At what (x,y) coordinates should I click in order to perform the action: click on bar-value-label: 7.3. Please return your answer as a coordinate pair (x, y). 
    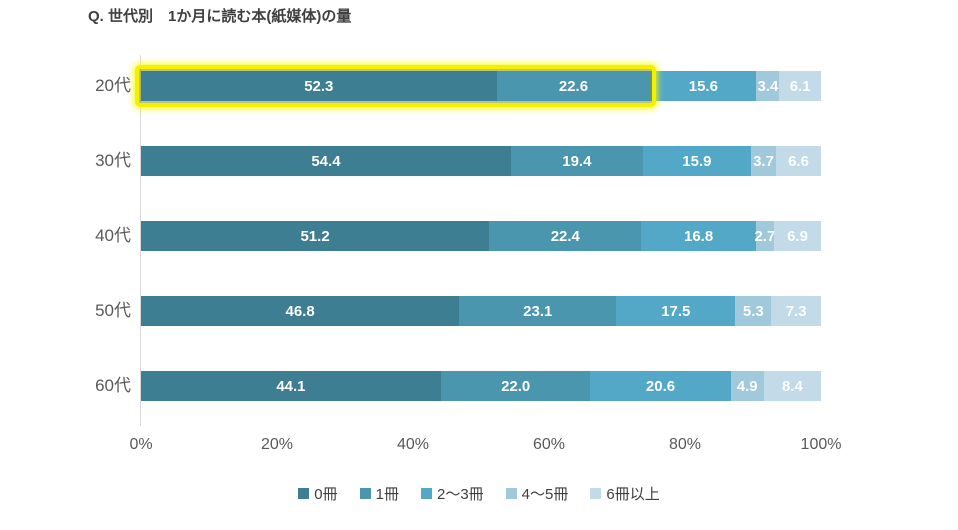
    Looking at the image, I should click on (796, 311).